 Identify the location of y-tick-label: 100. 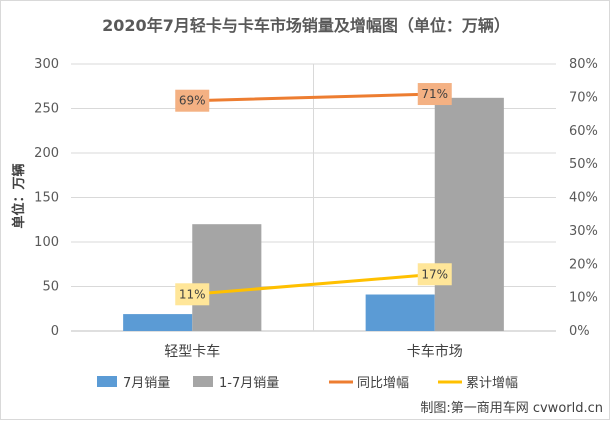
(46, 242).